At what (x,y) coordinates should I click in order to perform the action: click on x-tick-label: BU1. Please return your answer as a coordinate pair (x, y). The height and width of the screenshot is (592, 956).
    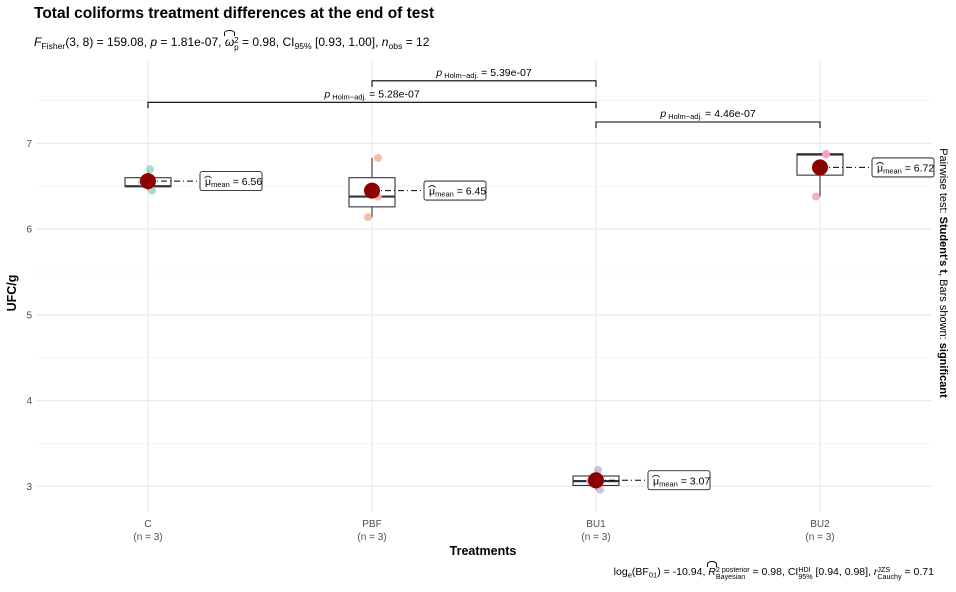
    Looking at the image, I should click on (596, 524).